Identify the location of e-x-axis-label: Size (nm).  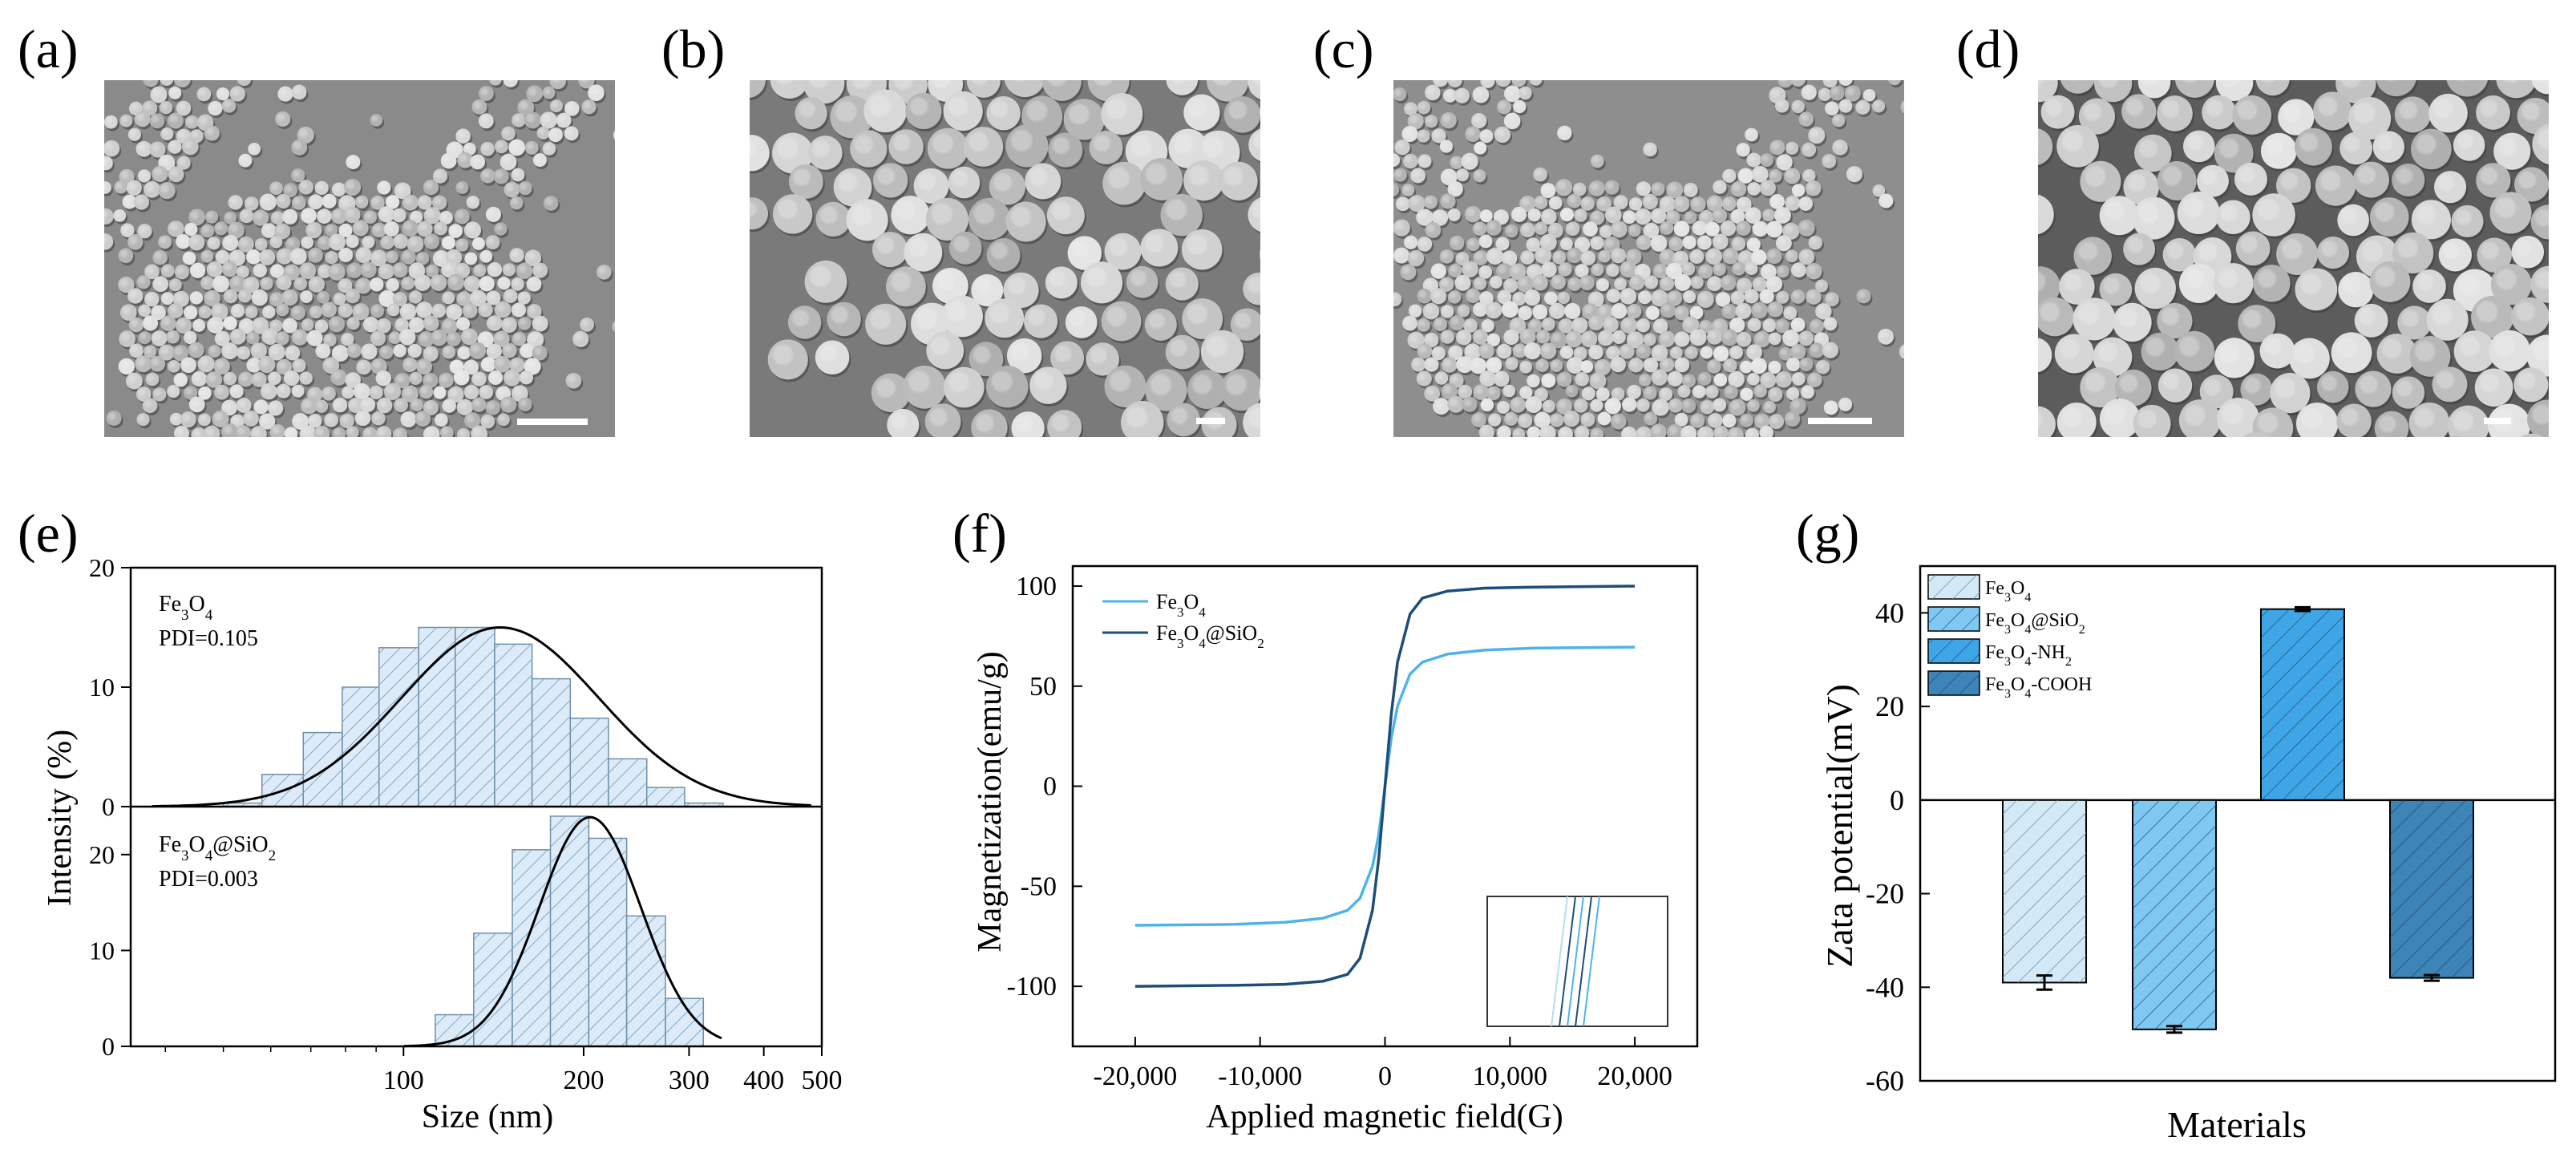
(487, 1117).